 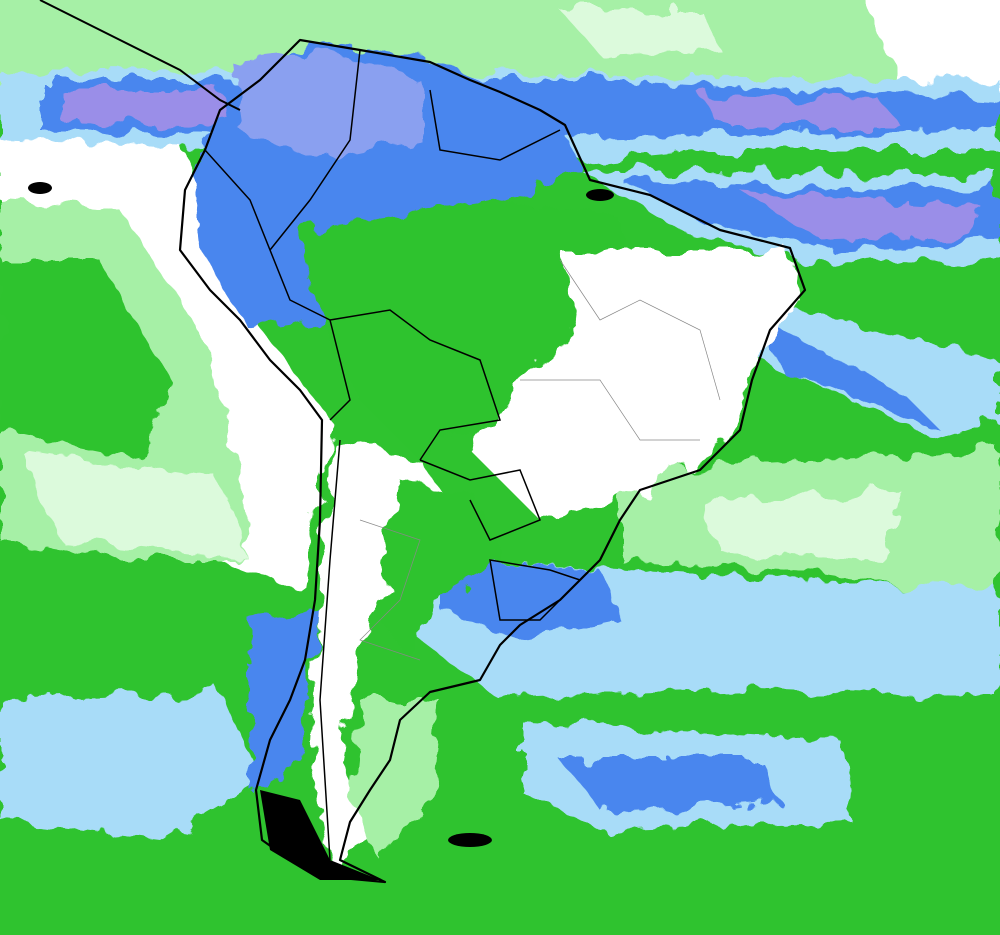 What do you see at coordinates (470, 840) in the screenshot?
I see `falklands` at bounding box center [470, 840].